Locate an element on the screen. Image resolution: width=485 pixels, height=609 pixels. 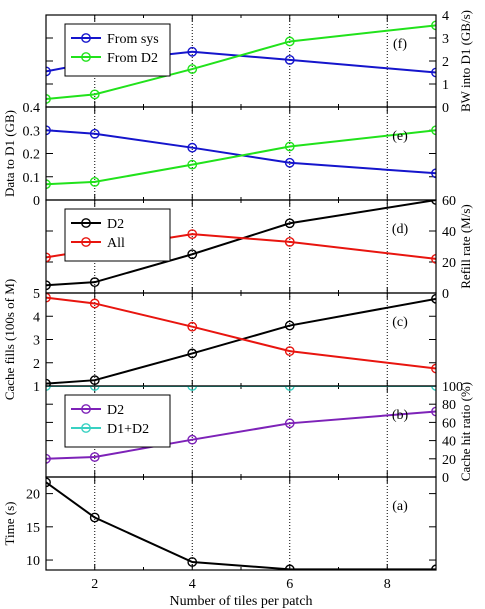
legend-f: From sys From D2 is located at coordinates (117, 50).